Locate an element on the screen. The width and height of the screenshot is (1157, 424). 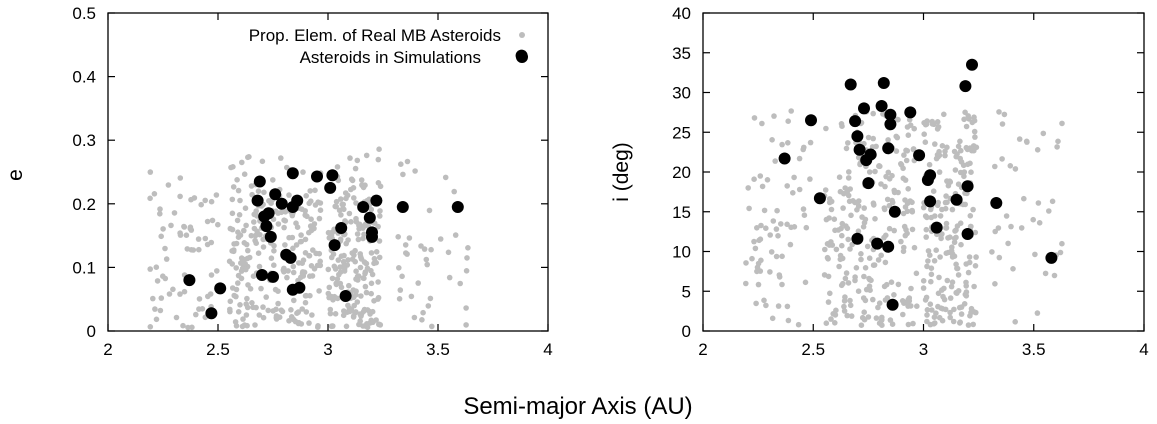
x-tick-label: 3.5 is located at coordinates (1034, 349).